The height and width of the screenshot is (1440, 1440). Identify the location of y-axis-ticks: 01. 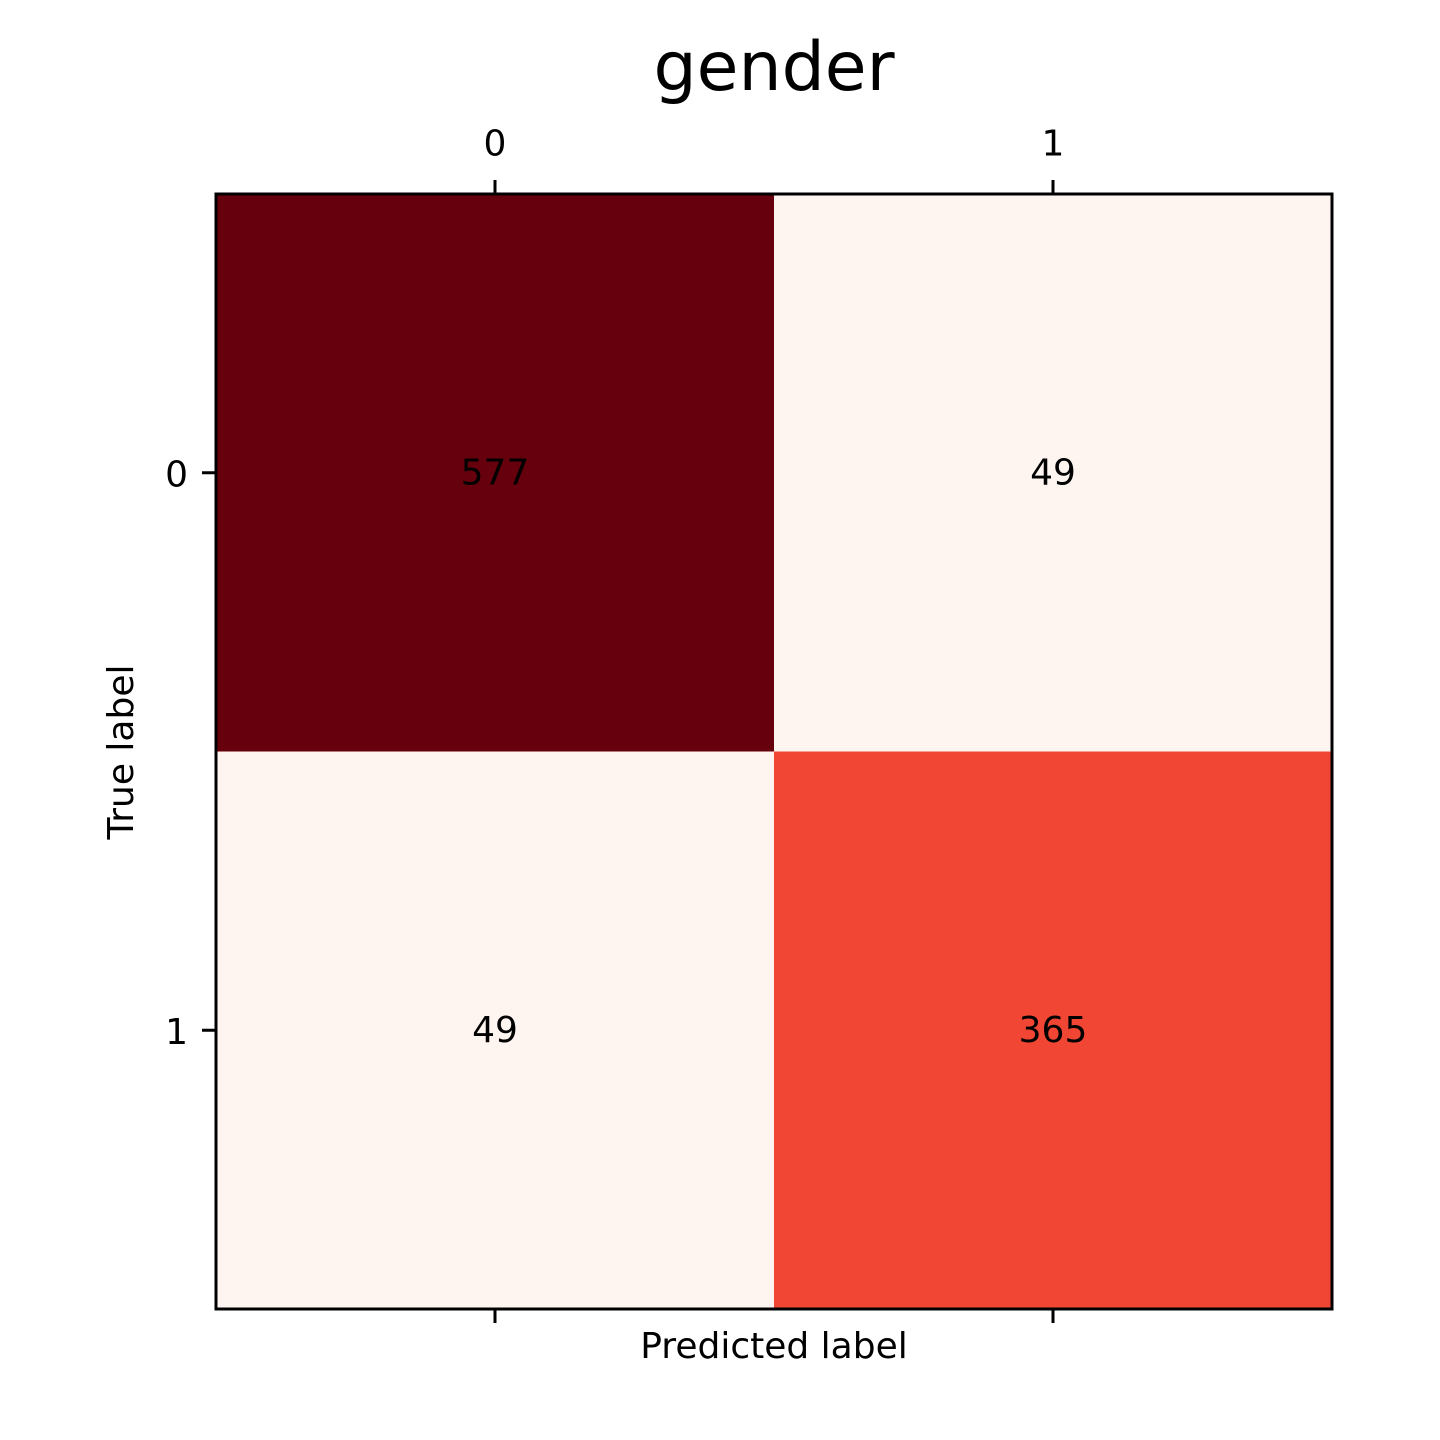
(190, 753).